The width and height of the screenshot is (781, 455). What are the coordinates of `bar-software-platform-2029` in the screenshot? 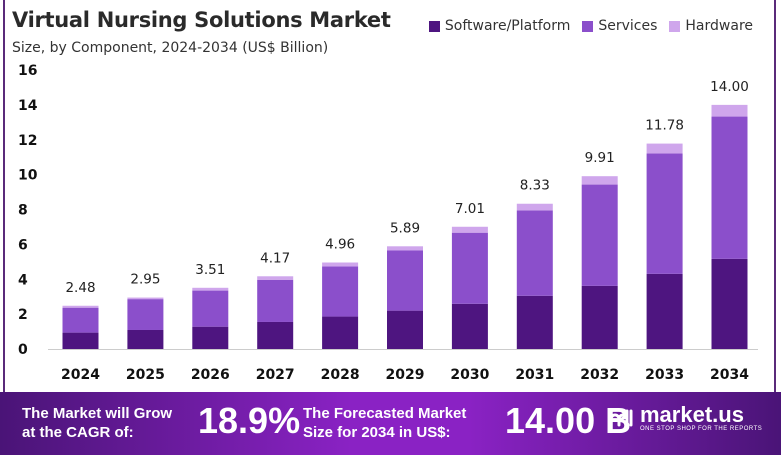 It's located at (405, 329).